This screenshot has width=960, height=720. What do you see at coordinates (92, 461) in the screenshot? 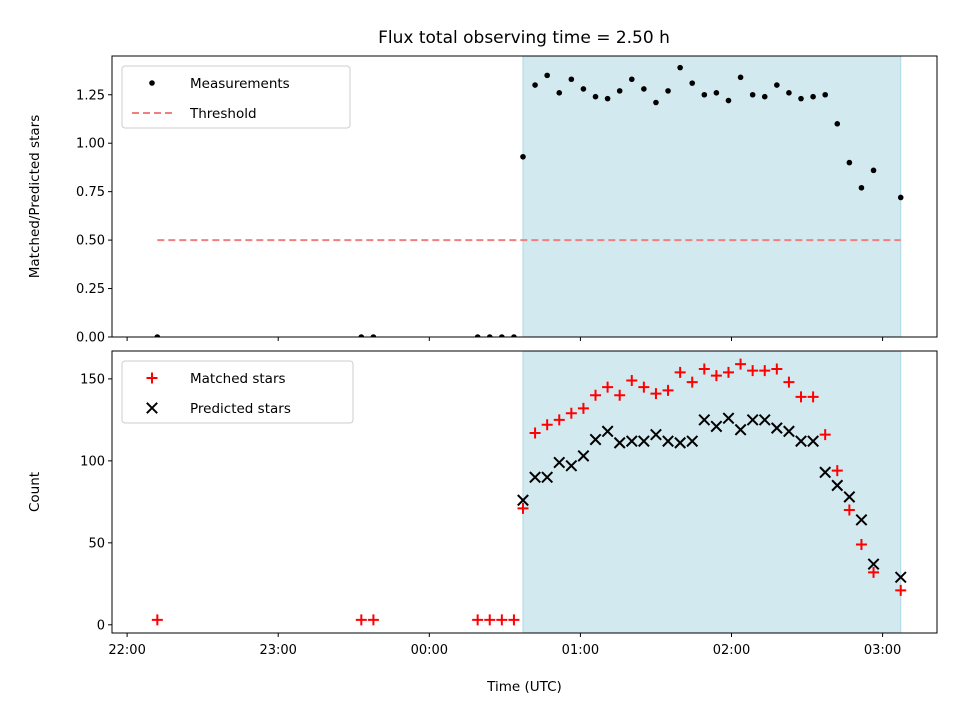
I see `y-tick-label: 100` at bounding box center [92, 461].